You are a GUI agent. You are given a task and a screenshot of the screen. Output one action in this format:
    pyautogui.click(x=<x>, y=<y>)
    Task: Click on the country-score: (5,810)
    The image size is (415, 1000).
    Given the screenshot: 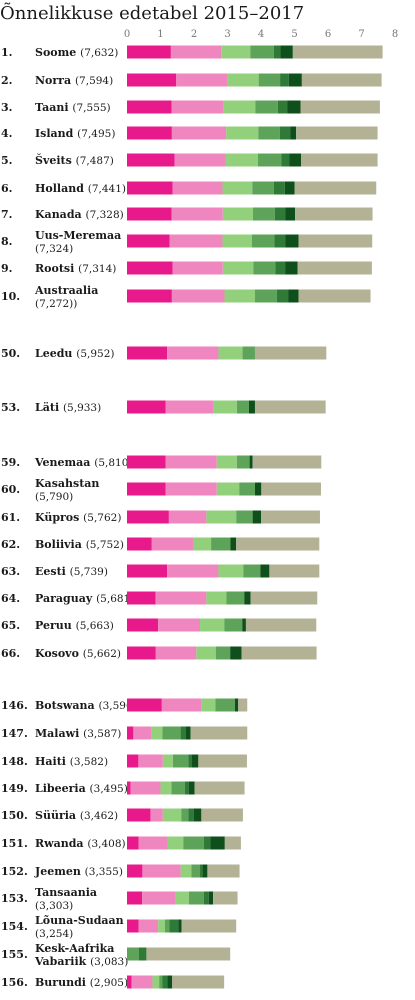 What is the action you would take?
    pyautogui.click(x=113, y=463)
    